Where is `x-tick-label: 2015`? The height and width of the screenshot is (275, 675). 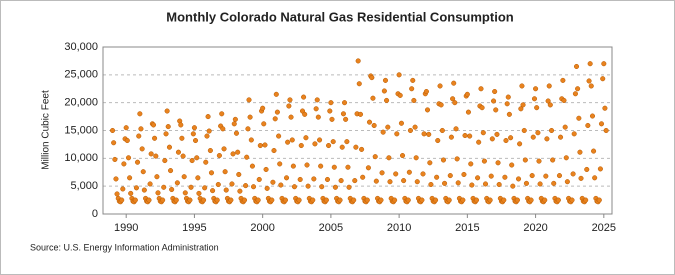
x-tick-label: 2015 is located at coordinates (467, 228).